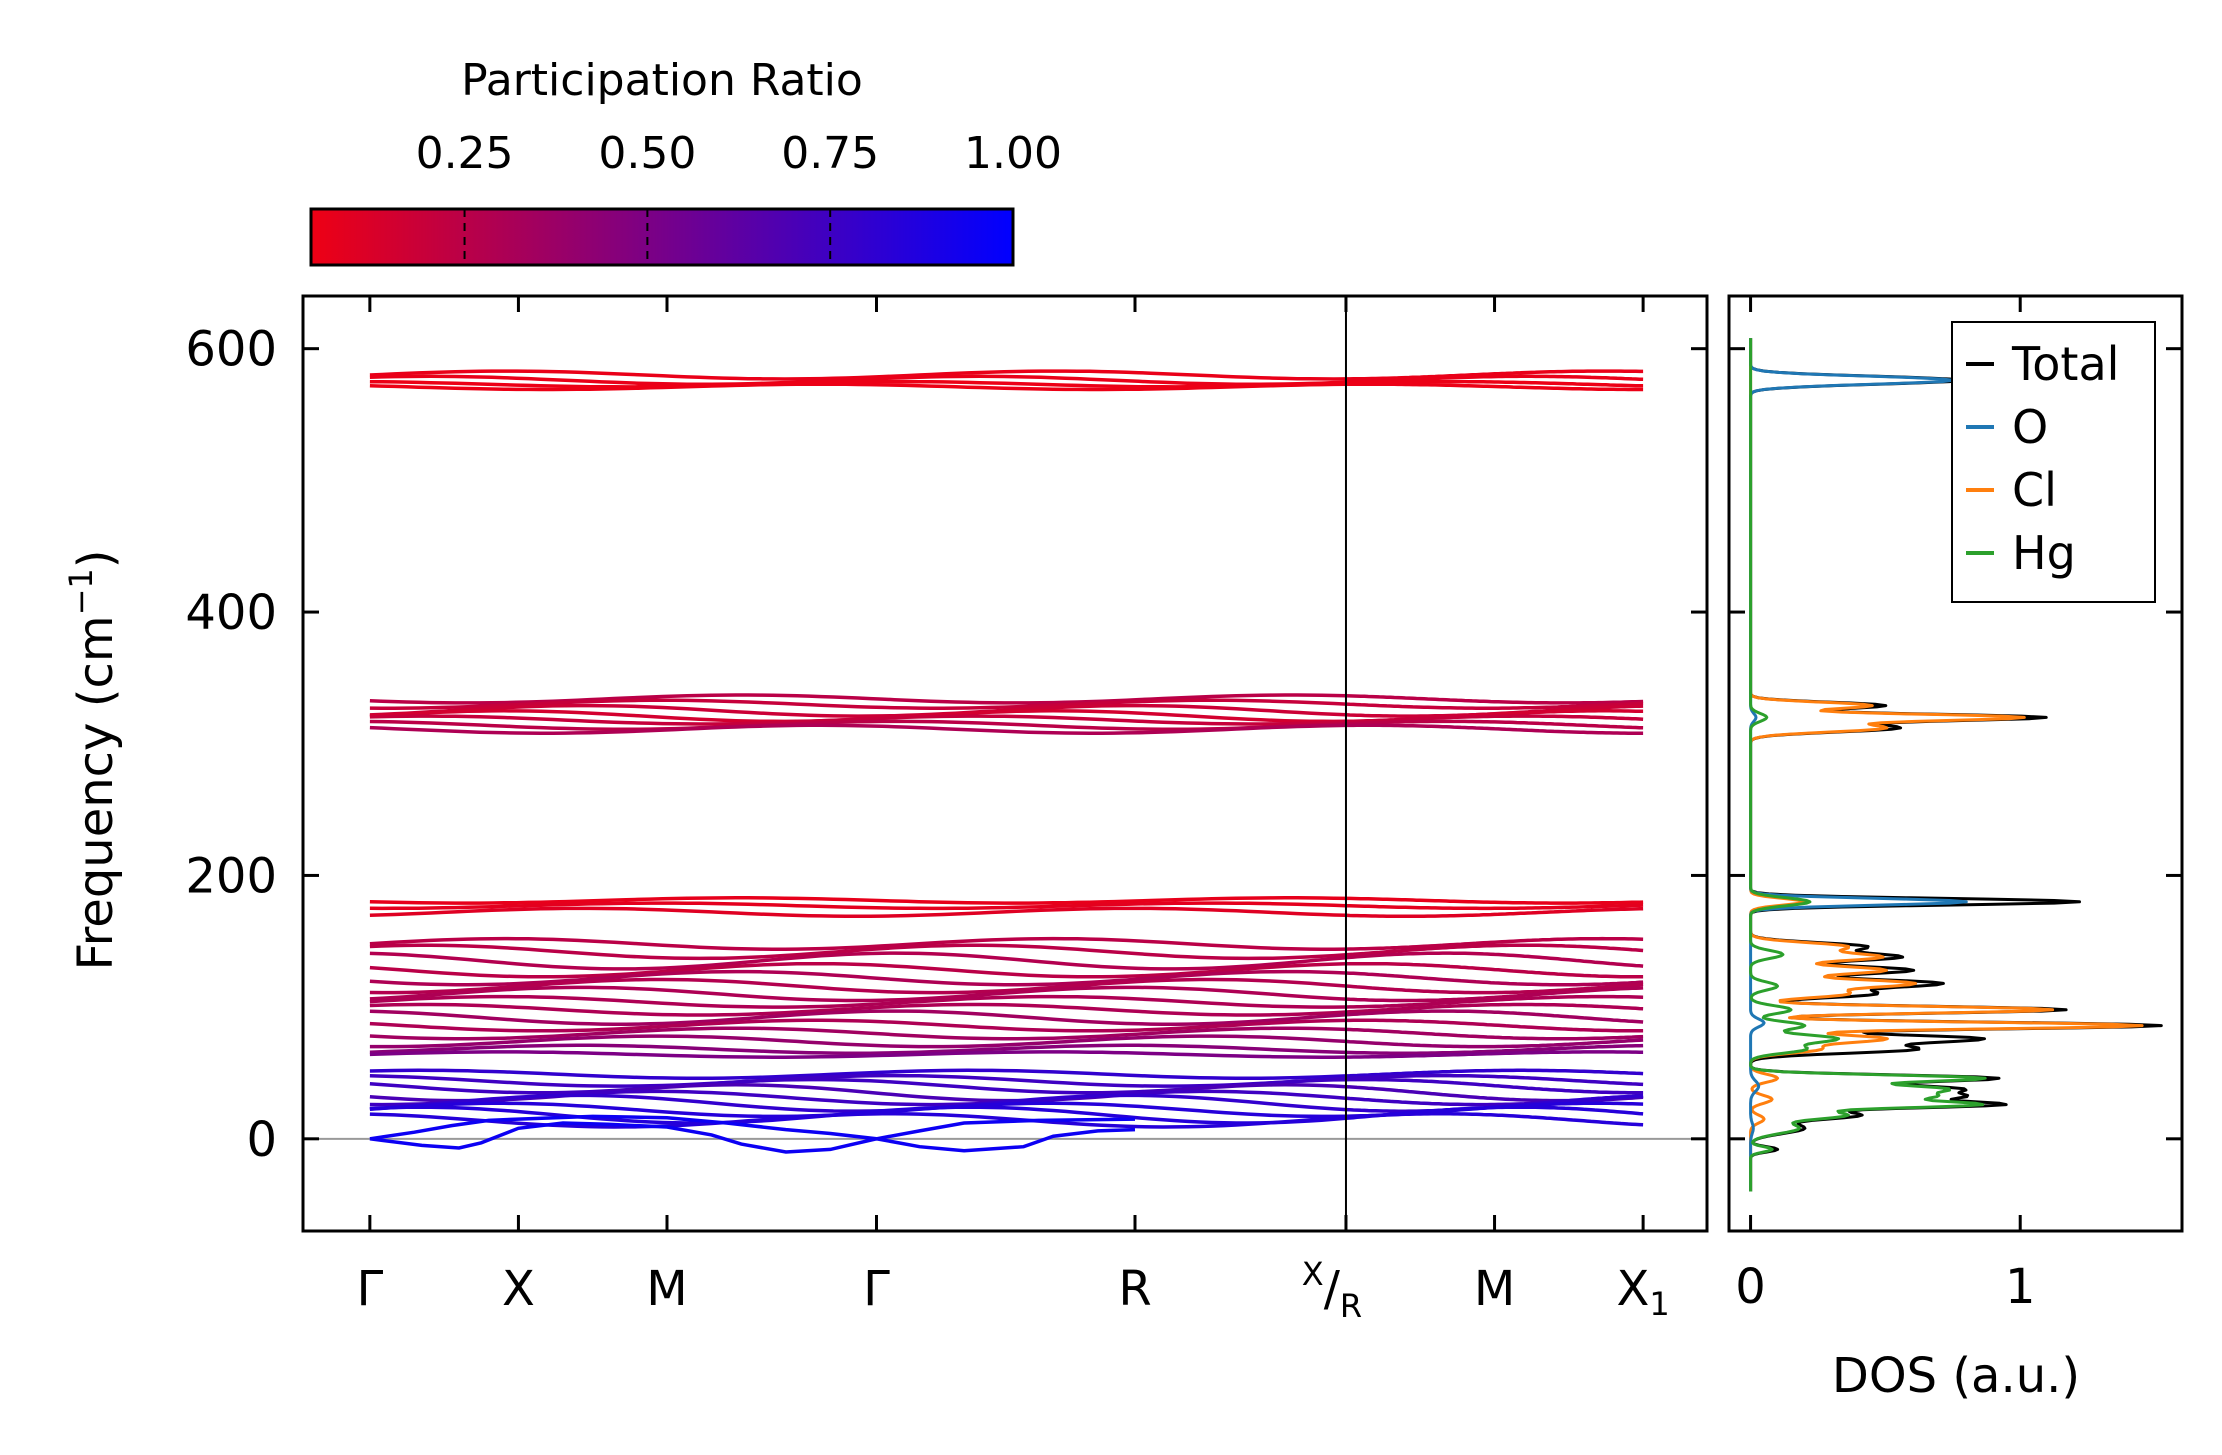  What do you see at coordinates (1858, 765) in the screenshot?
I see `dos-line-o` at bounding box center [1858, 765].